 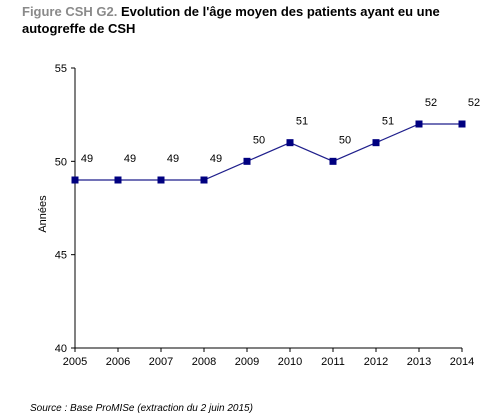 What do you see at coordinates (290, 362) in the screenshot?
I see `x-tick-label: 2010` at bounding box center [290, 362].